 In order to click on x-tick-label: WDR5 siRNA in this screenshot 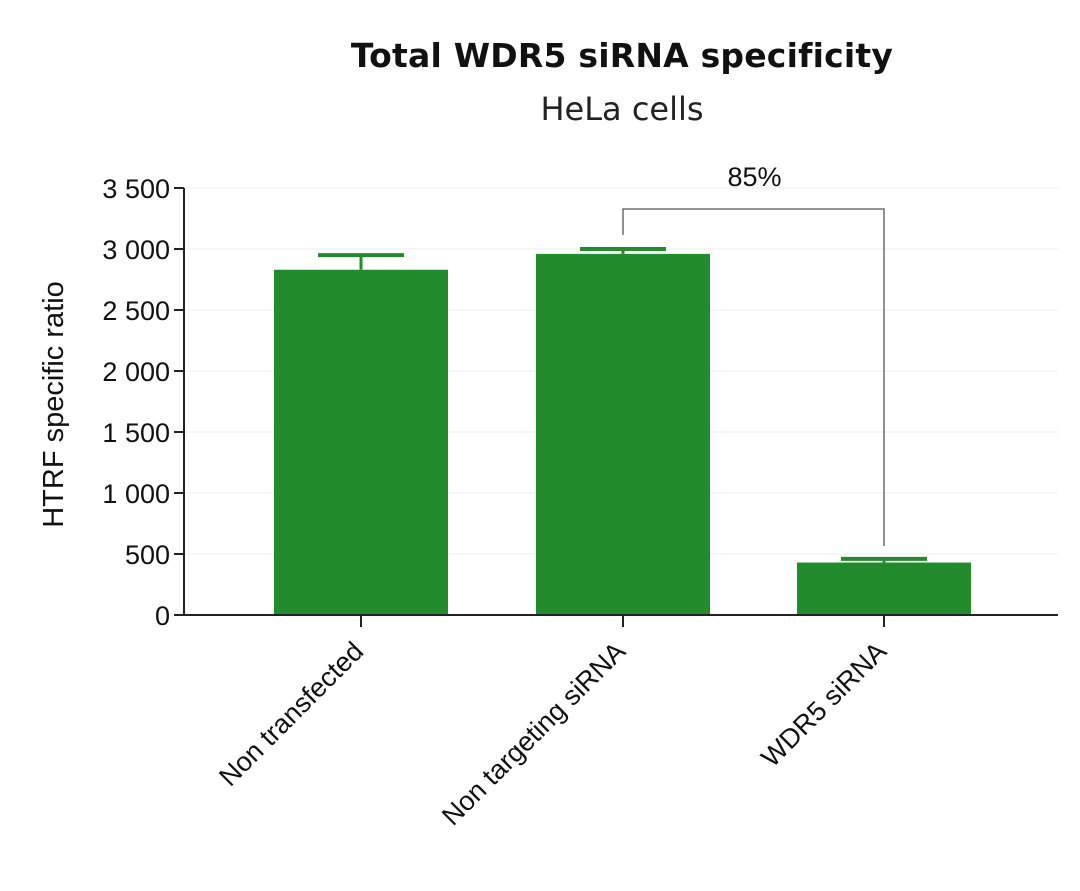, I will do `click(823, 704)`.